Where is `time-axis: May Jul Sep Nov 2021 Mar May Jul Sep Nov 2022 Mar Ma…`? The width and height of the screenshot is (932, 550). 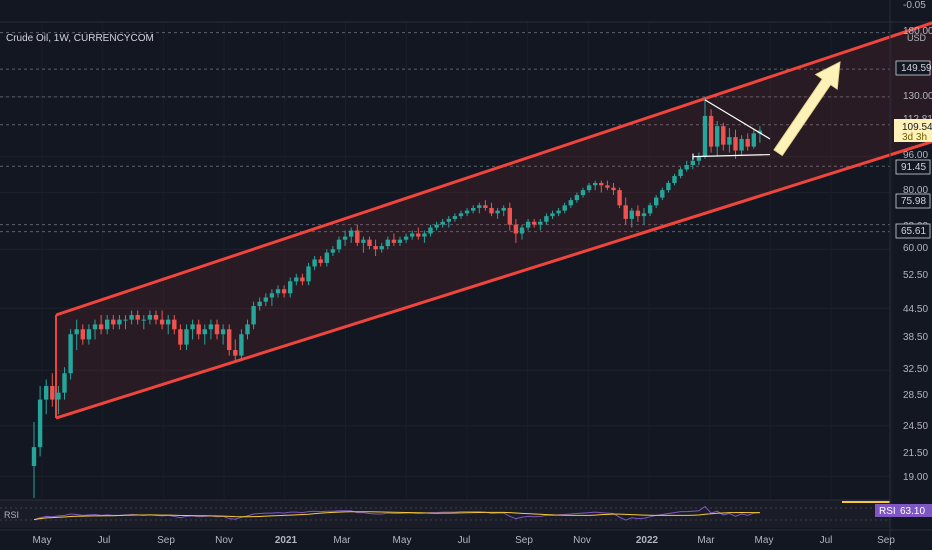 time-axis: May Jul Sep Nov 2021 Mar May Jul Sep Nov 2022 Mar Ma… is located at coordinates (466, 537).